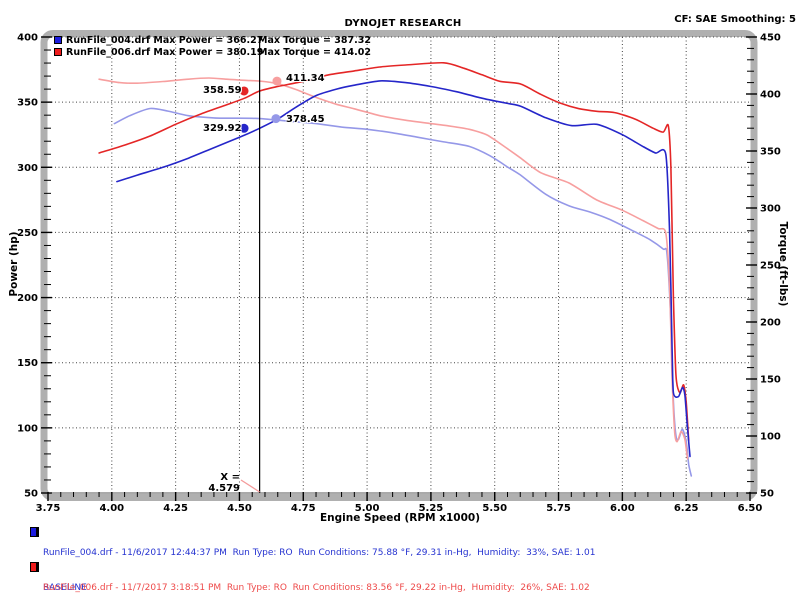 This screenshot has height=610, width=800. What do you see at coordinates (165, 52) in the screenshot?
I see `fm9102-maxpower-label: RunFile_006.drf Max Power = 380.19` at bounding box center [165, 52].